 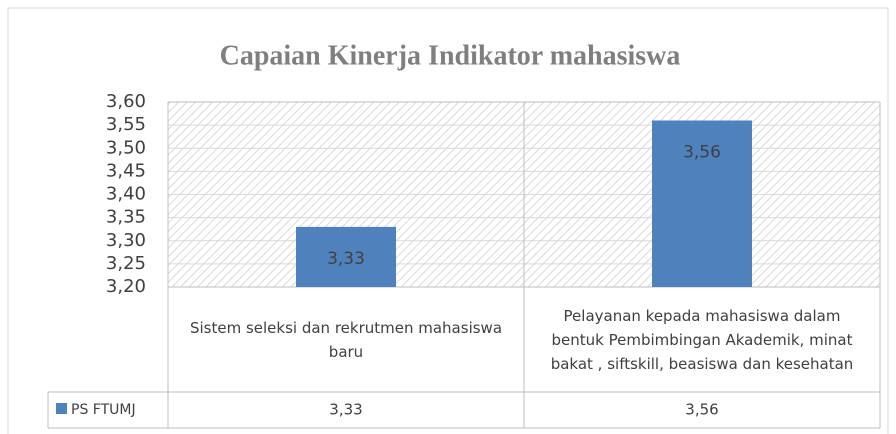 I want to click on legend-label: PS FTUMJ, so click(x=103, y=410).